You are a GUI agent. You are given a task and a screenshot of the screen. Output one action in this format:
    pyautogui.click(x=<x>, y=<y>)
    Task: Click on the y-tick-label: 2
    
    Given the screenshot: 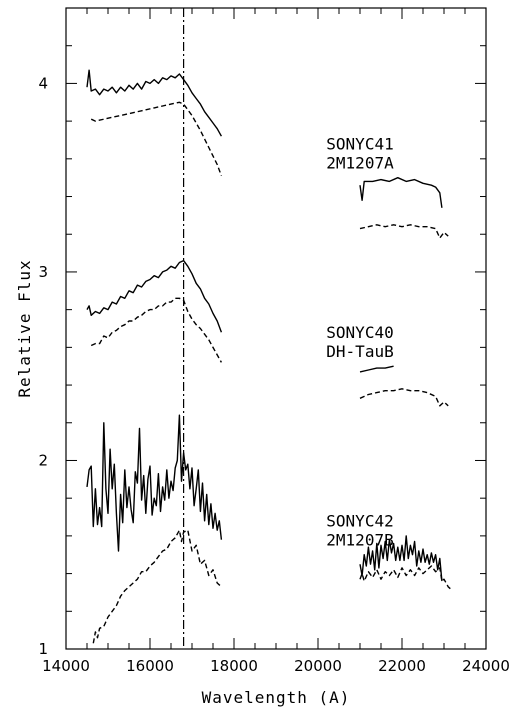 What is the action you would take?
    pyautogui.click(x=43, y=460)
    